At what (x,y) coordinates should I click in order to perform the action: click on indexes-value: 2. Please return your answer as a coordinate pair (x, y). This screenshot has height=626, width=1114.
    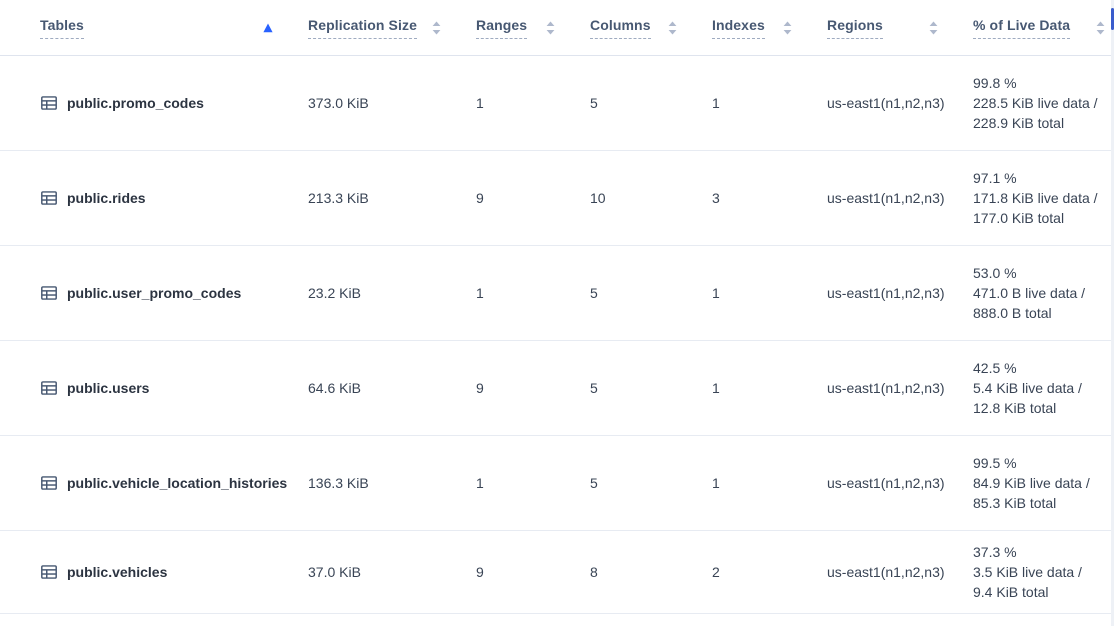
    Looking at the image, I should click on (716, 572).